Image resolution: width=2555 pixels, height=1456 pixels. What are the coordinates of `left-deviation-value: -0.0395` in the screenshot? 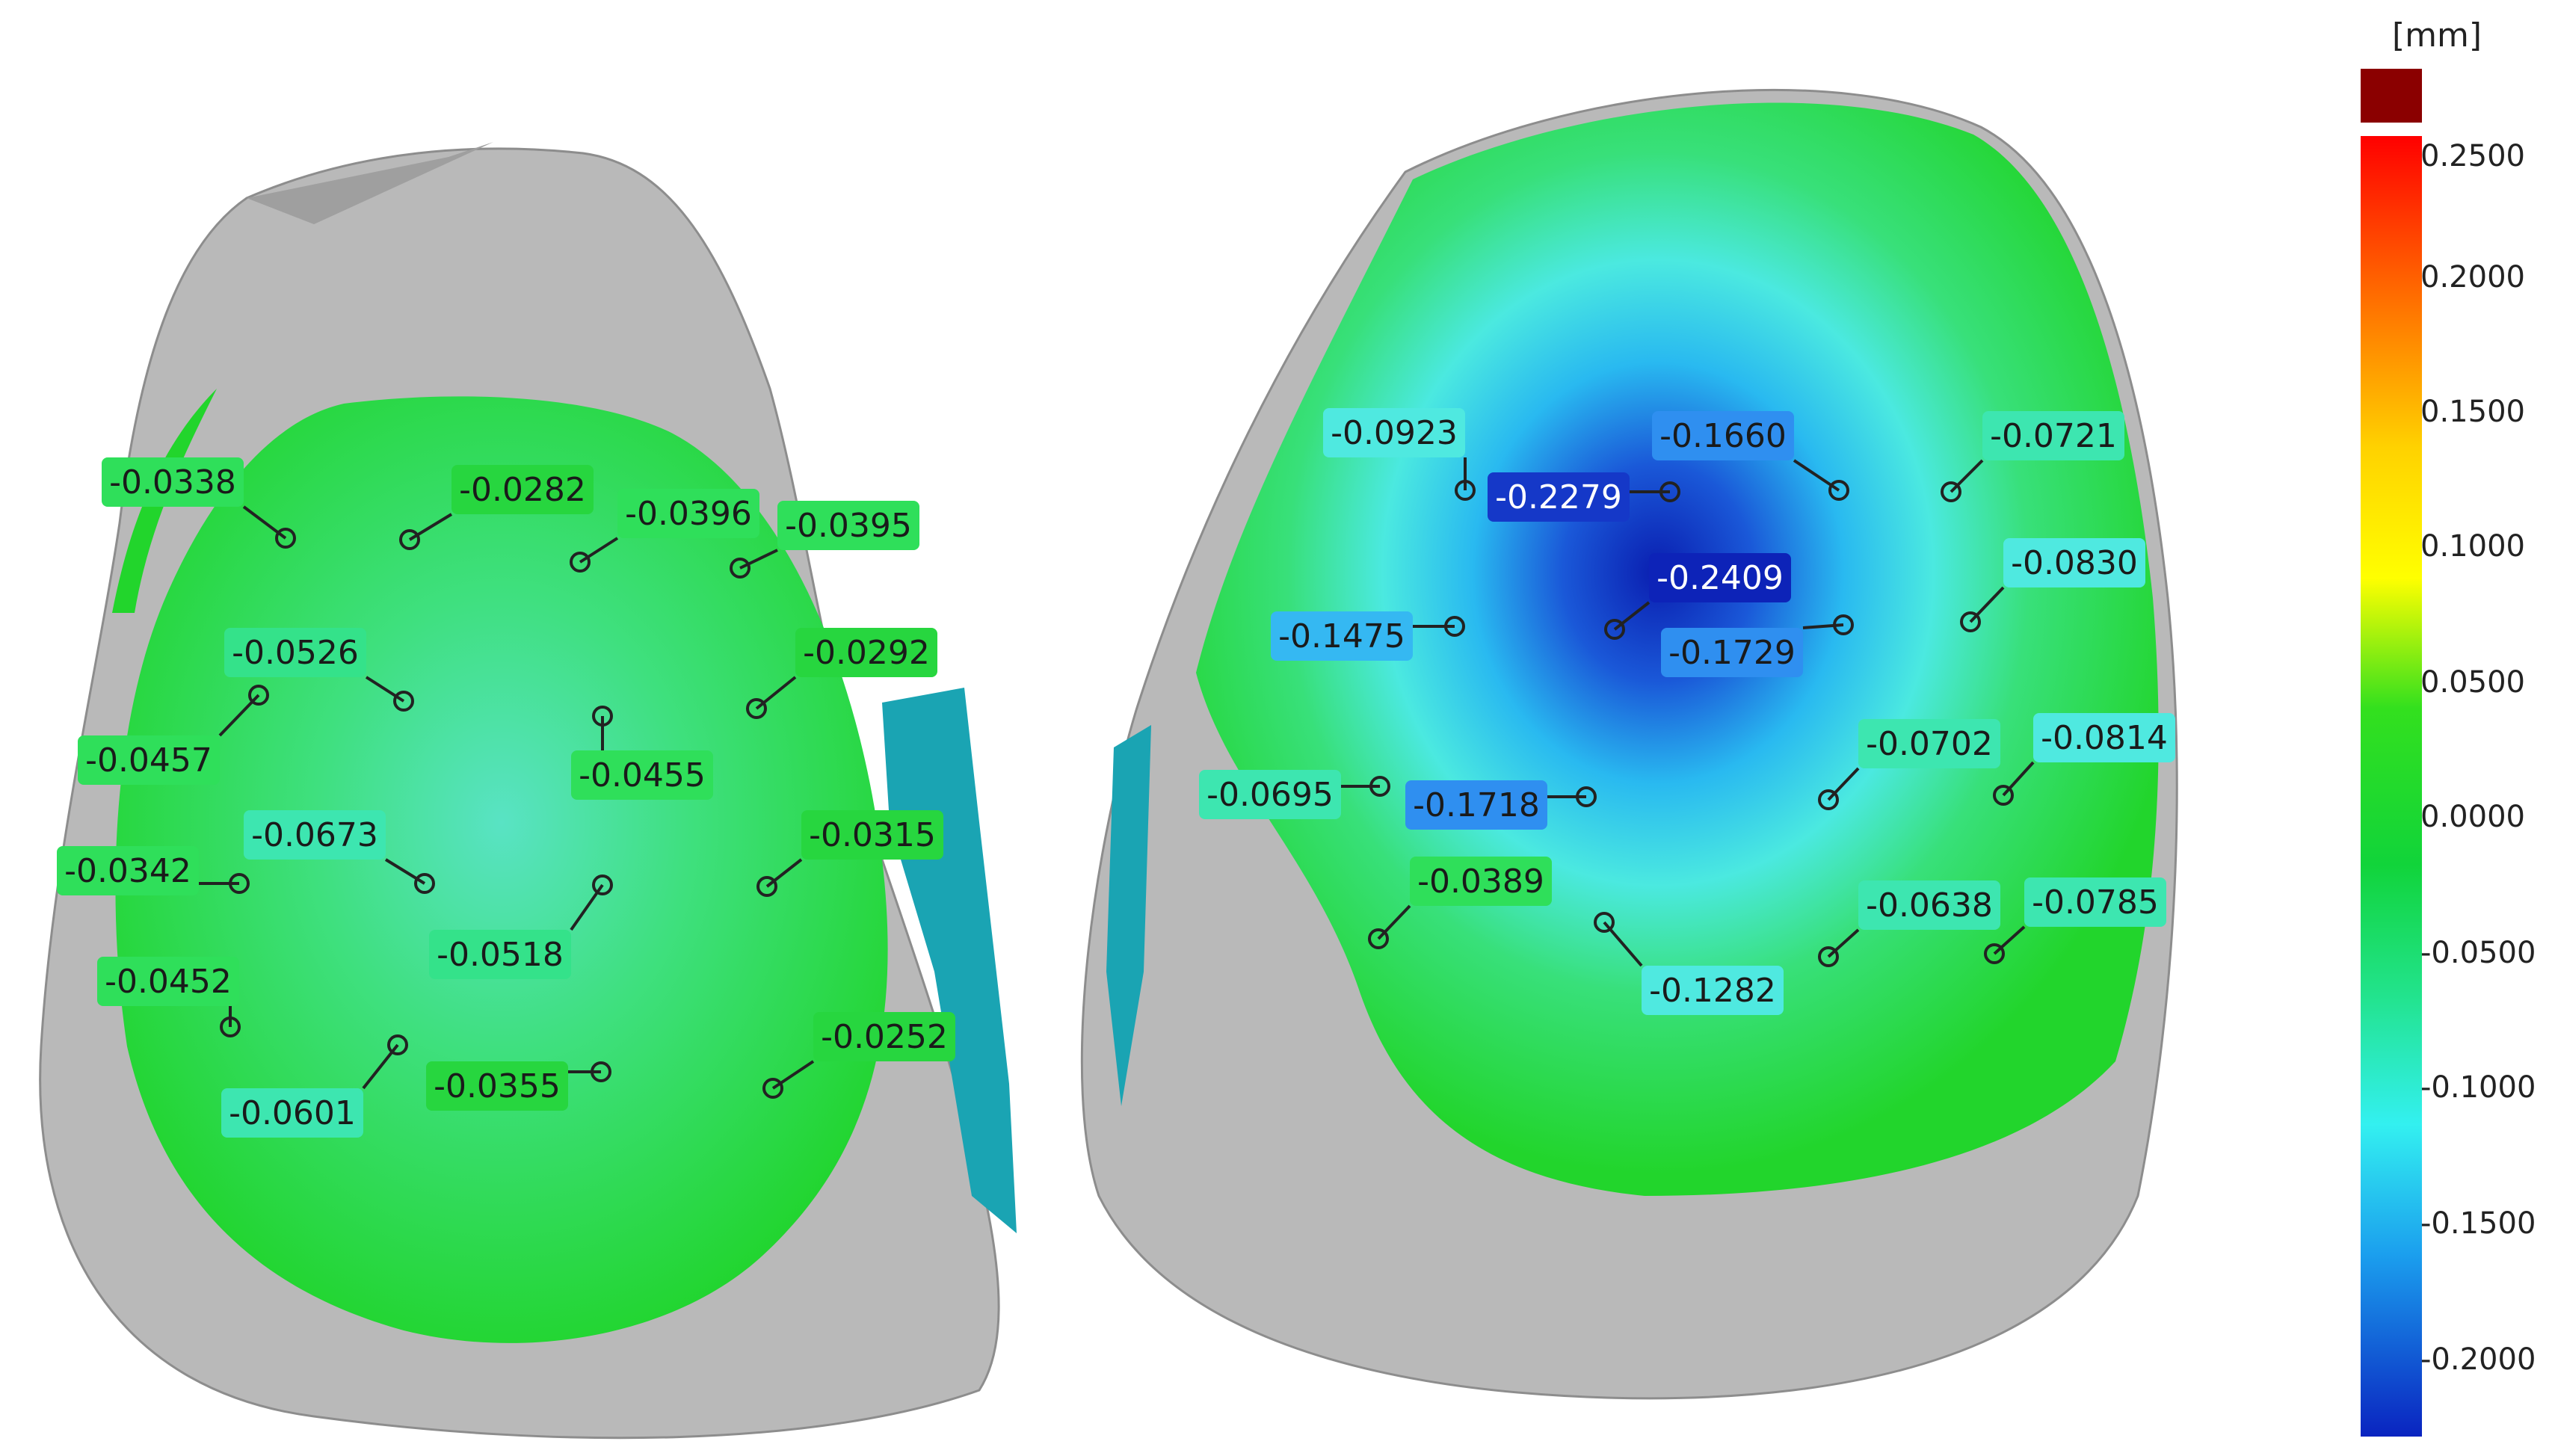 It's located at (848, 526).